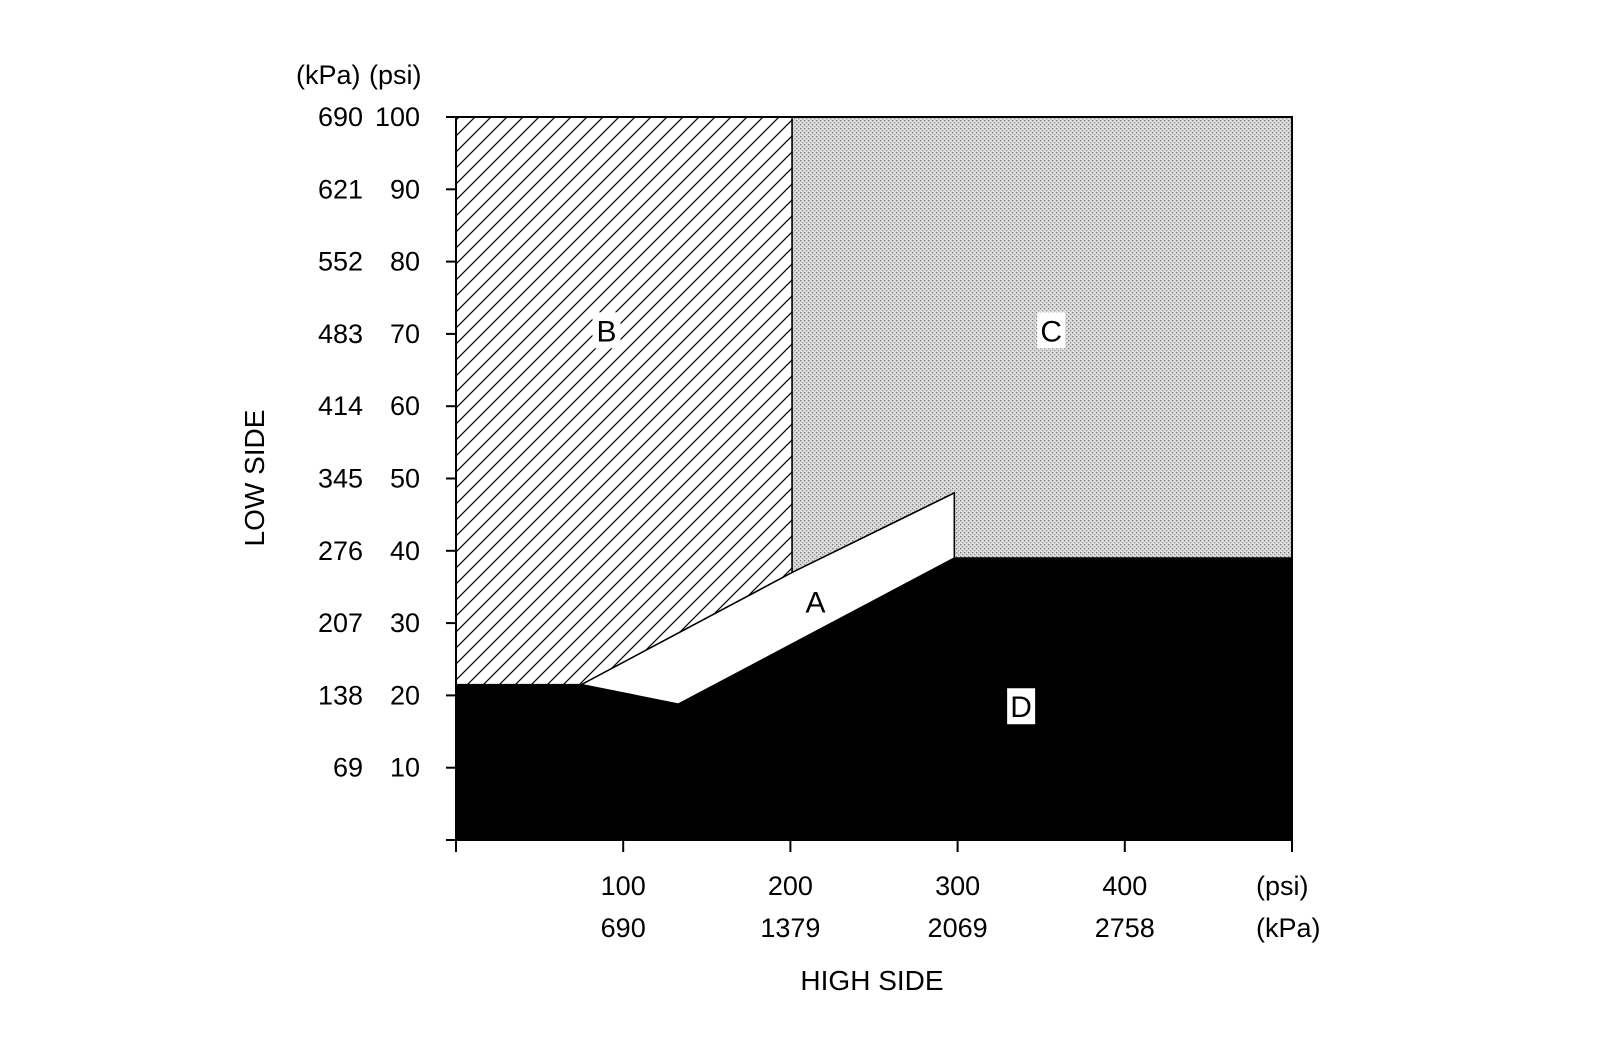 This screenshot has width=1600, height=1048. Describe the element at coordinates (790, 886) in the screenshot. I see `x-tick-label-psi: 200` at that location.